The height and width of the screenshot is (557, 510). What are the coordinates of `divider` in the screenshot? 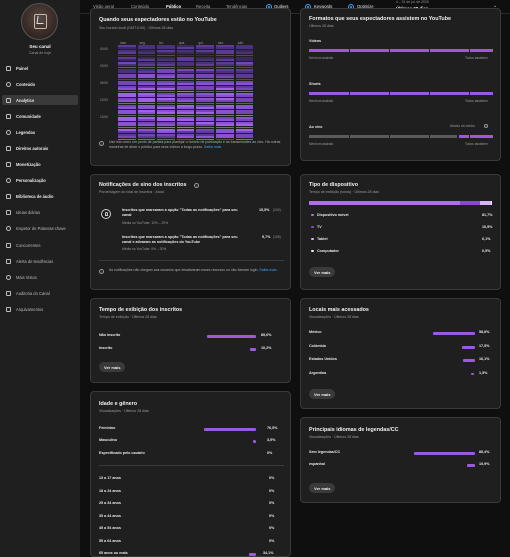 It's located at (191, 260).